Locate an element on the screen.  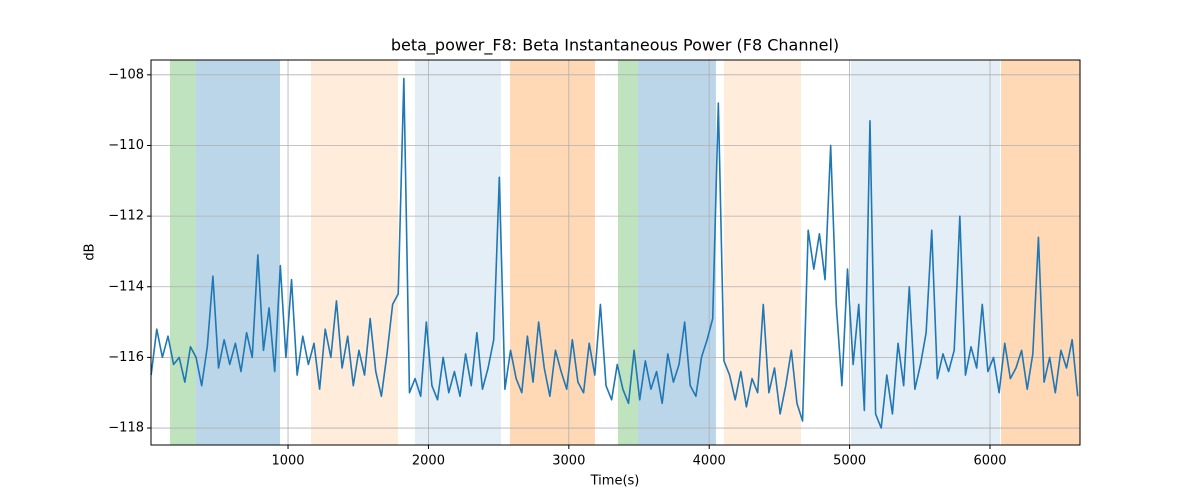
x-tick-label: 1000 is located at coordinates (287, 461).